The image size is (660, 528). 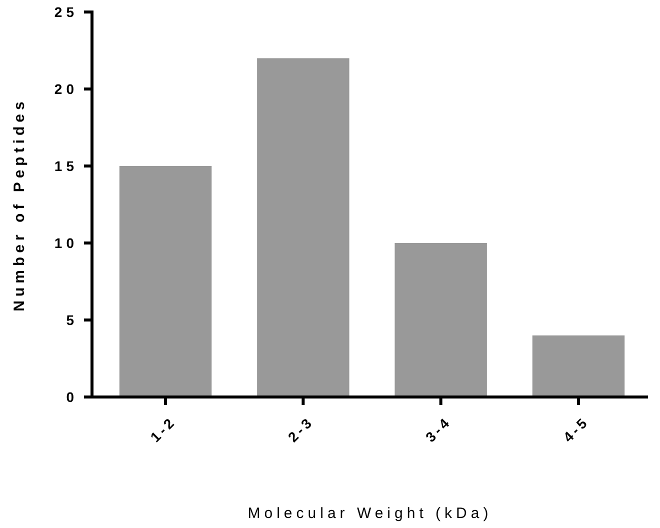 What do you see at coordinates (72, 396) in the screenshot?
I see `y-tick-label: 0` at bounding box center [72, 396].